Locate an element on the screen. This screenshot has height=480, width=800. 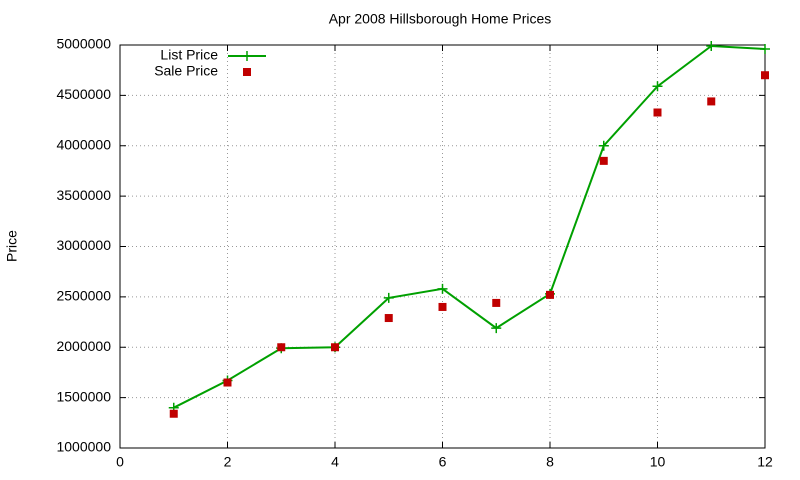
x-tick-label: 6 is located at coordinates (443, 462).